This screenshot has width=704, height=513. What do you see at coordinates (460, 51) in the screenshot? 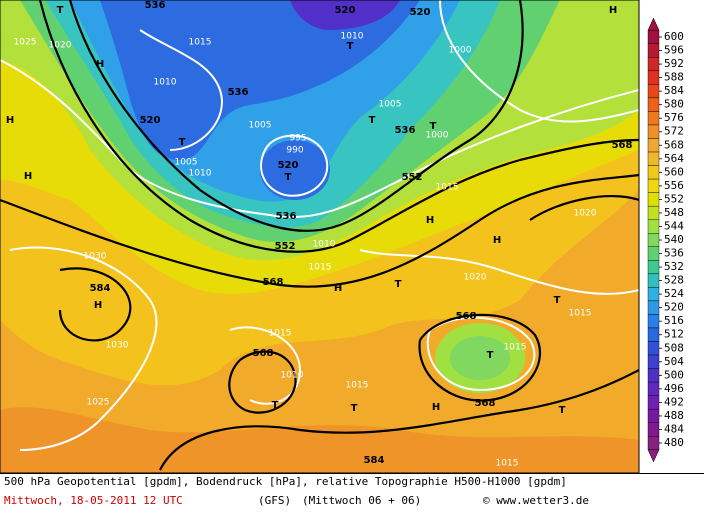
I see `map-label: 1000` at bounding box center [460, 51].